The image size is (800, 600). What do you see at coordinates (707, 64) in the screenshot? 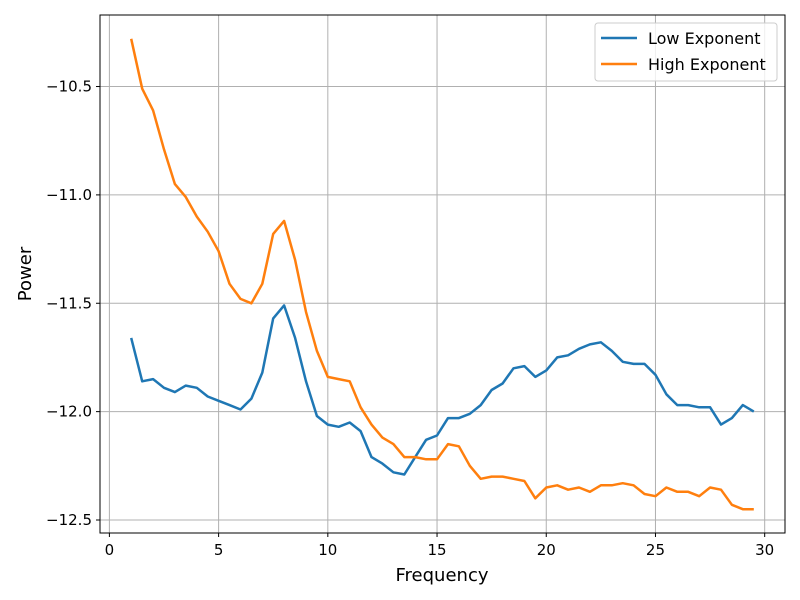
I see `legend-label-high-exponent: High Exponent` at bounding box center [707, 64].